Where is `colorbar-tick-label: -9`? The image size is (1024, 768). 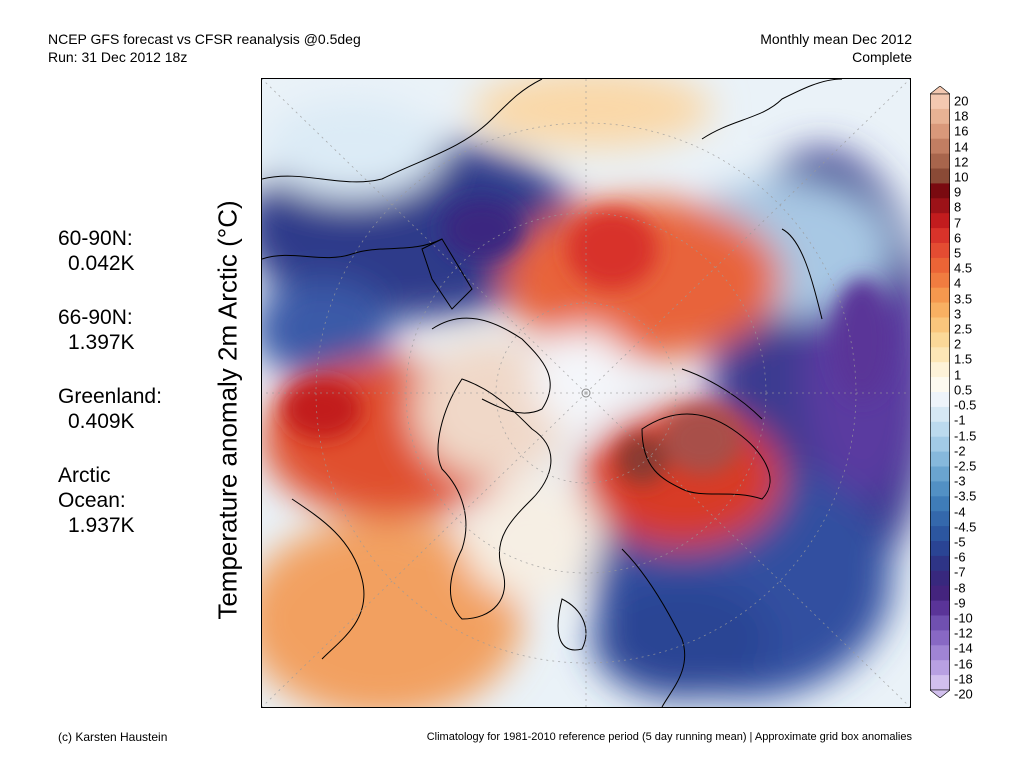 colorbar-tick-label: -9 is located at coordinates (960, 603).